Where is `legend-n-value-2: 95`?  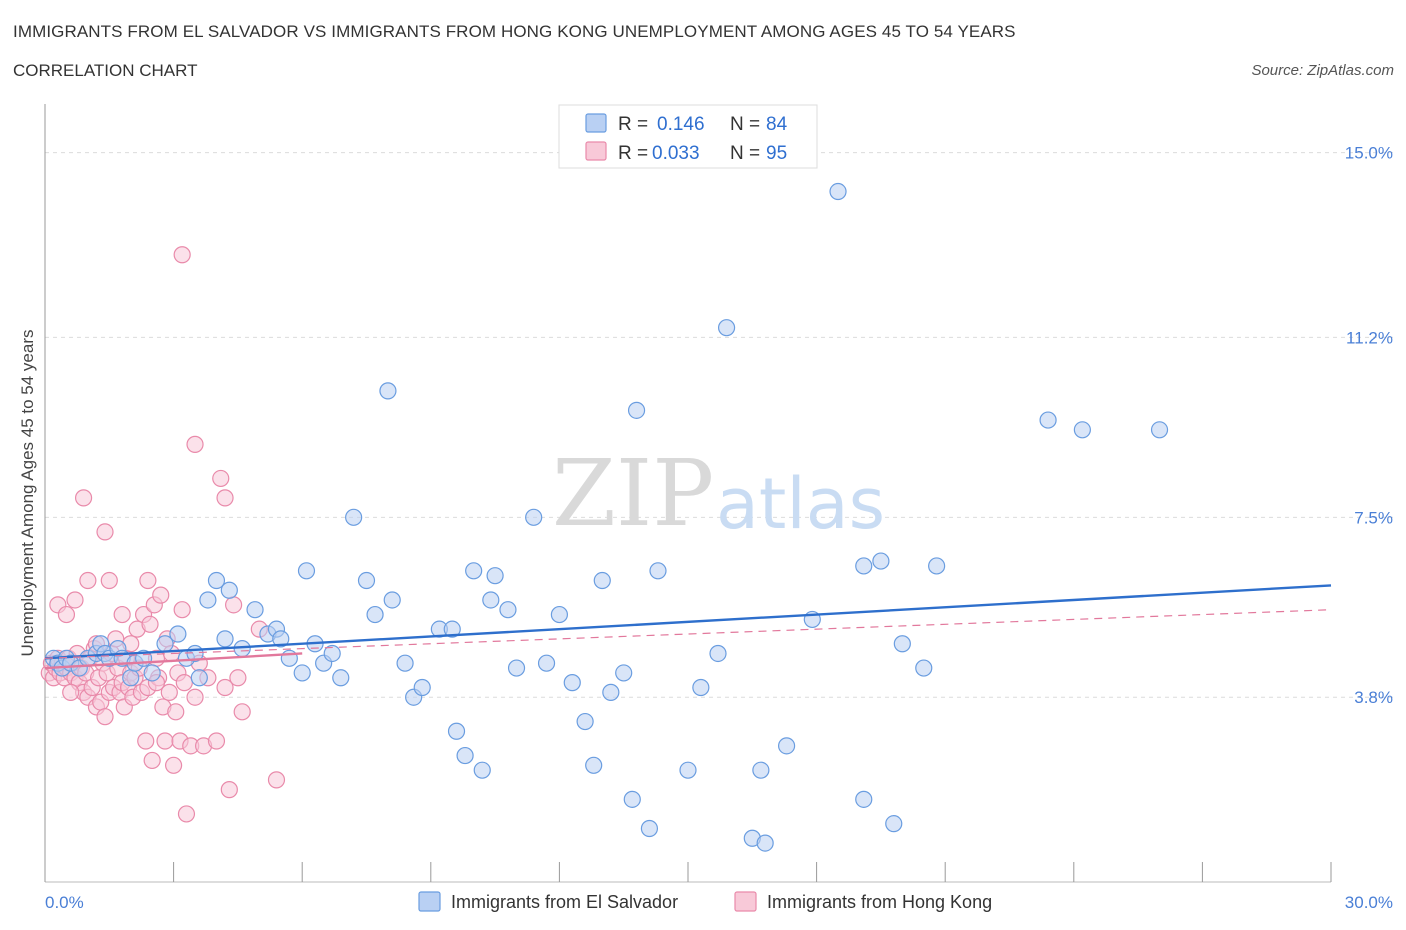 legend-n-value-2: 95 is located at coordinates (776, 153).